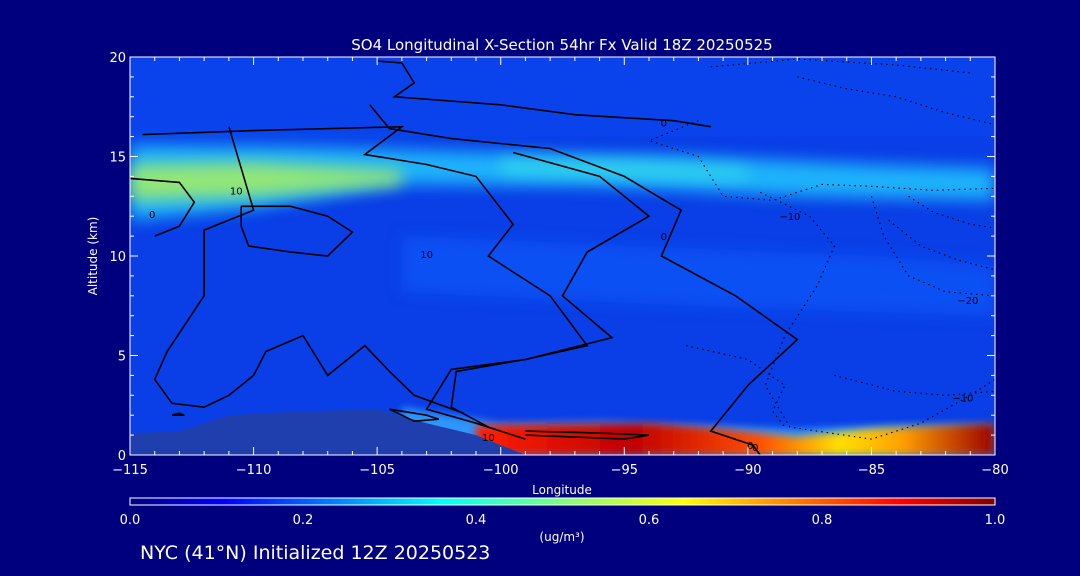  I want to click on x-tick-label: −110, so click(254, 470).